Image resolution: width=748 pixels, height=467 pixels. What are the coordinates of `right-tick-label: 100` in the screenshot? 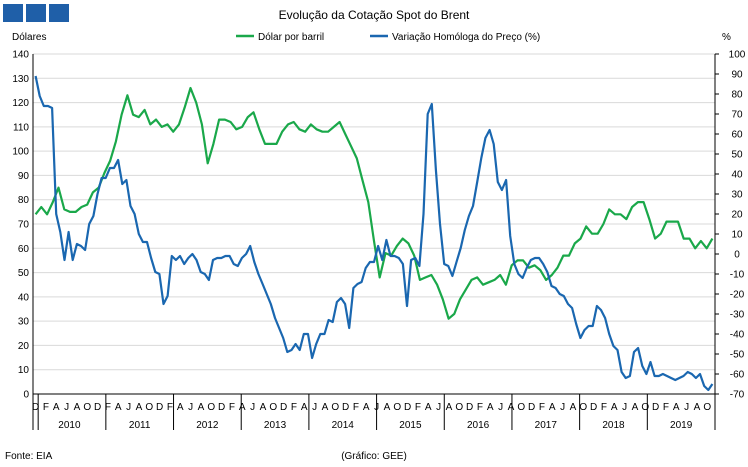 It's located at (737, 55).